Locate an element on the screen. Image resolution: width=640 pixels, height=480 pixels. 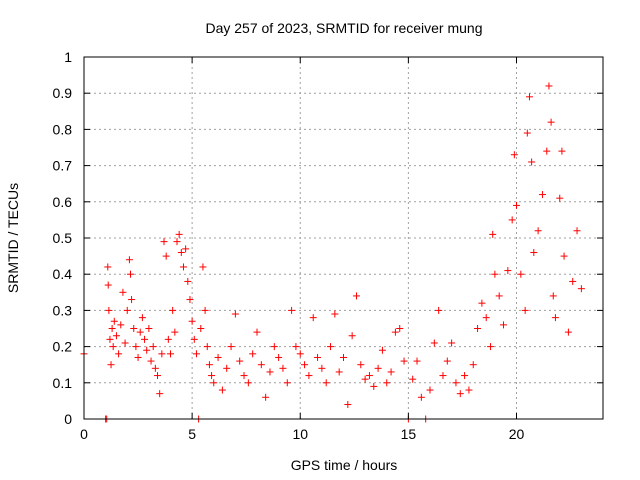
y-tick-label: 0.2 is located at coordinates (63, 347).